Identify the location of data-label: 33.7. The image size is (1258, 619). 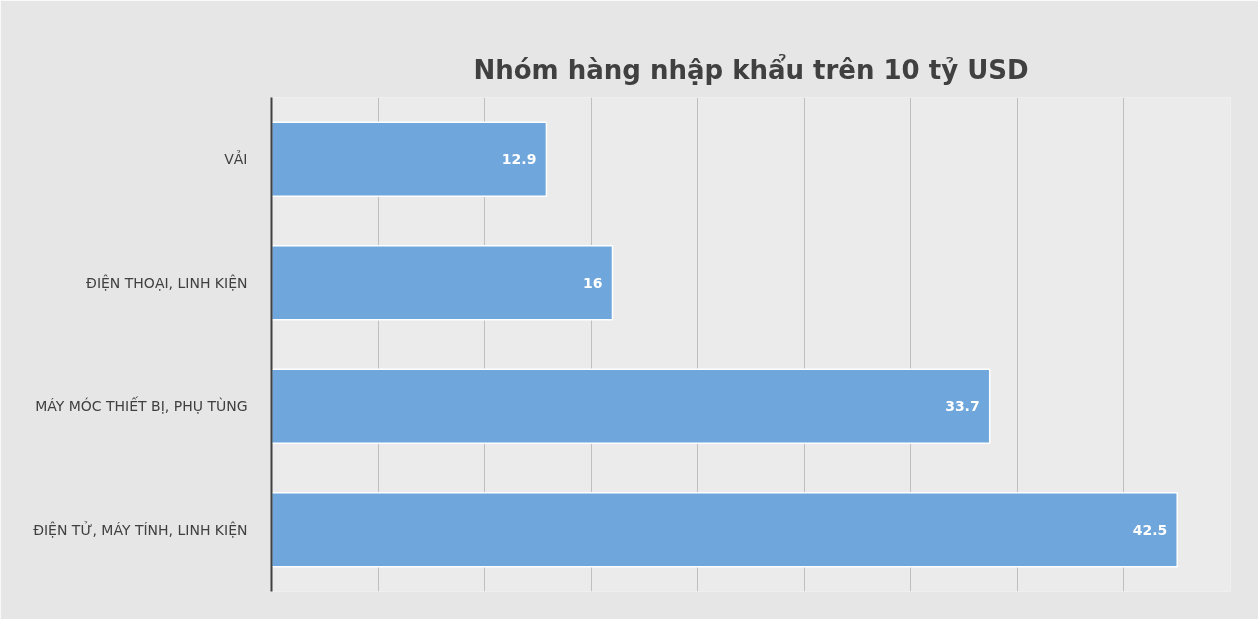
(962, 406).